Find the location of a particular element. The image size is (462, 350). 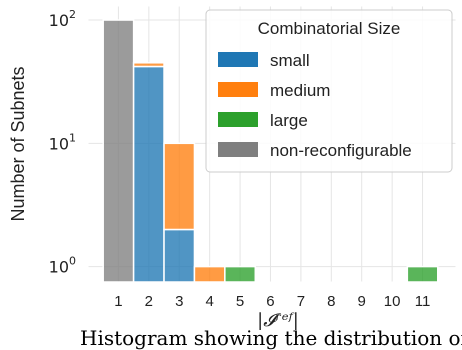

x-tick-label-8: 8 is located at coordinates (331, 301).